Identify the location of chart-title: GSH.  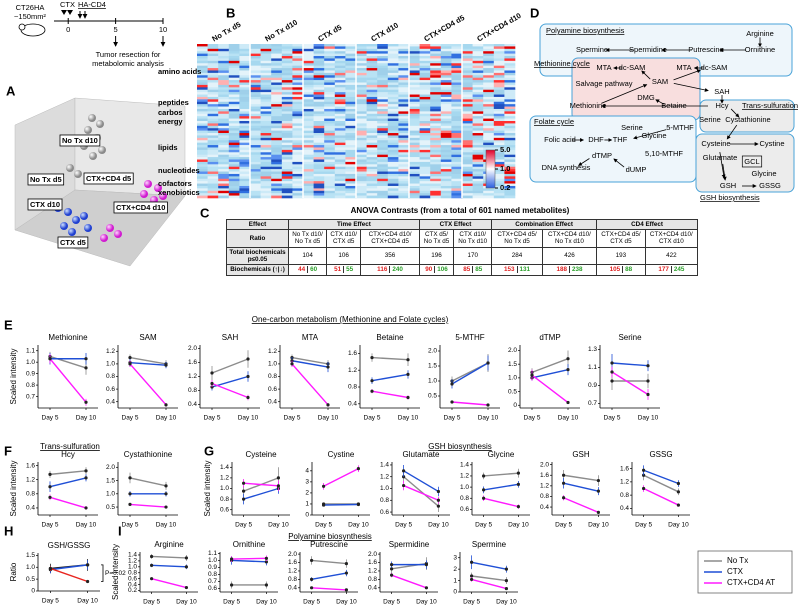
(581, 454).